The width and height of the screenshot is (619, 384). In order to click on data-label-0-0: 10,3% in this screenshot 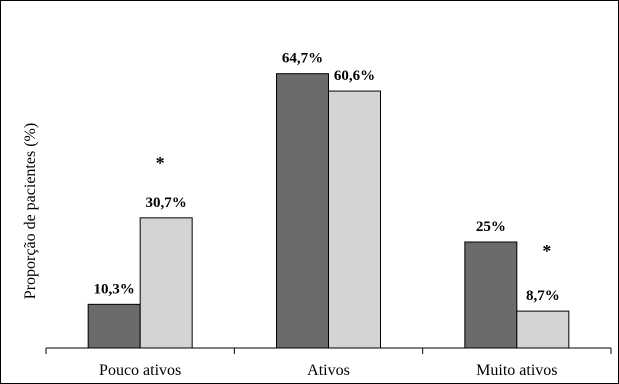, I will do `click(114, 289)`.